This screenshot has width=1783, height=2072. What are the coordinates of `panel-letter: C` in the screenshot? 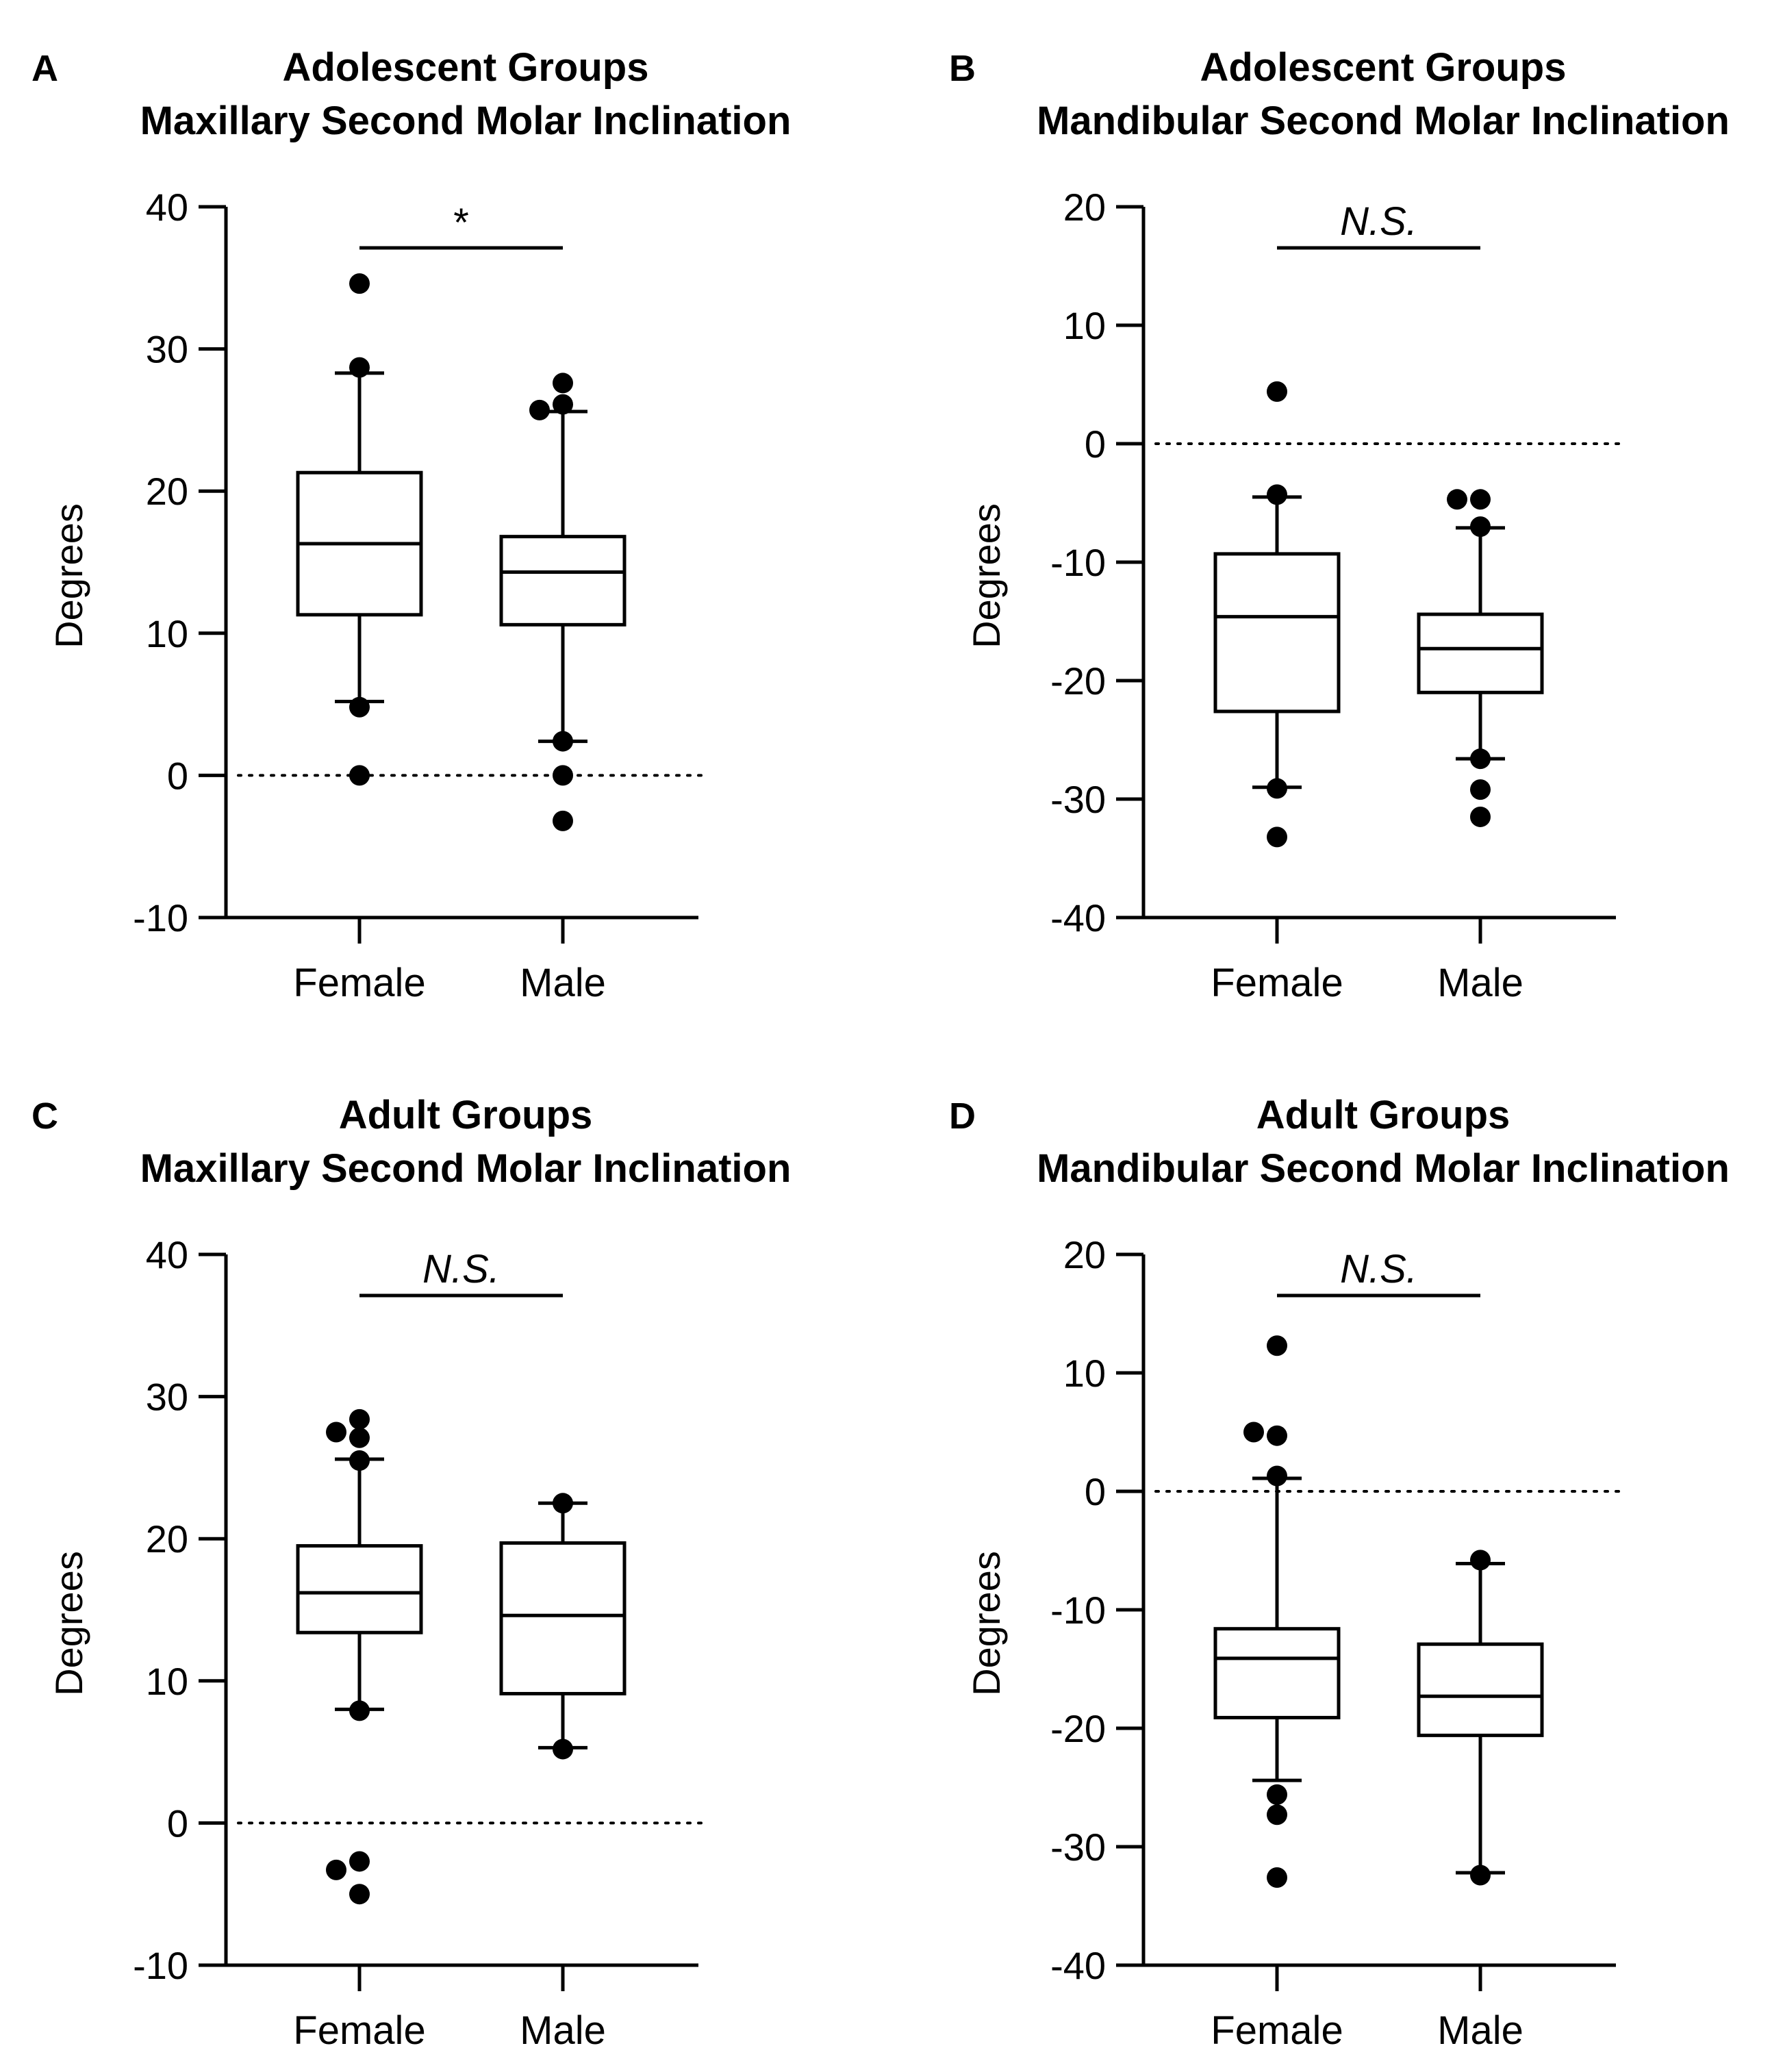 It's located at (44, 1116).